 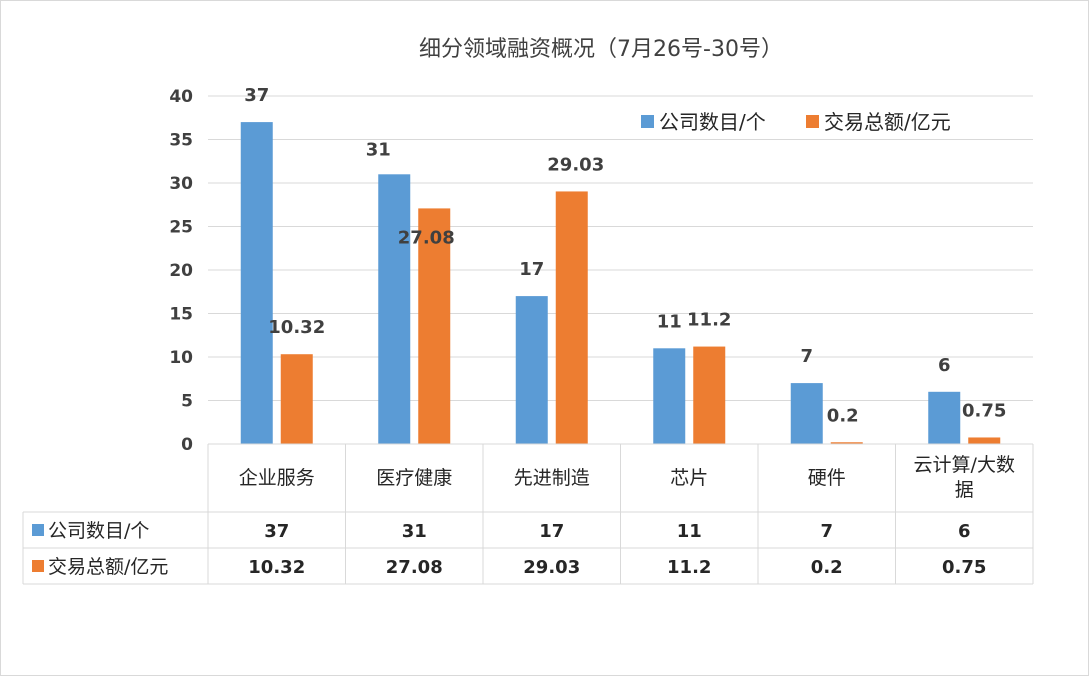 I want to click on y-tick-label: 35, so click(x=181, y=141).